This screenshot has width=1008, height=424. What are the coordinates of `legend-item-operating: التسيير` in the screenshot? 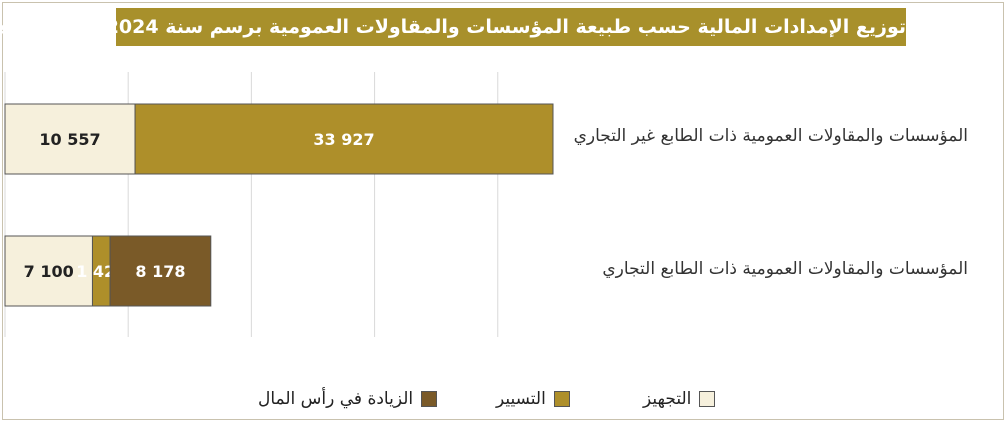 It's located at (533, 399).